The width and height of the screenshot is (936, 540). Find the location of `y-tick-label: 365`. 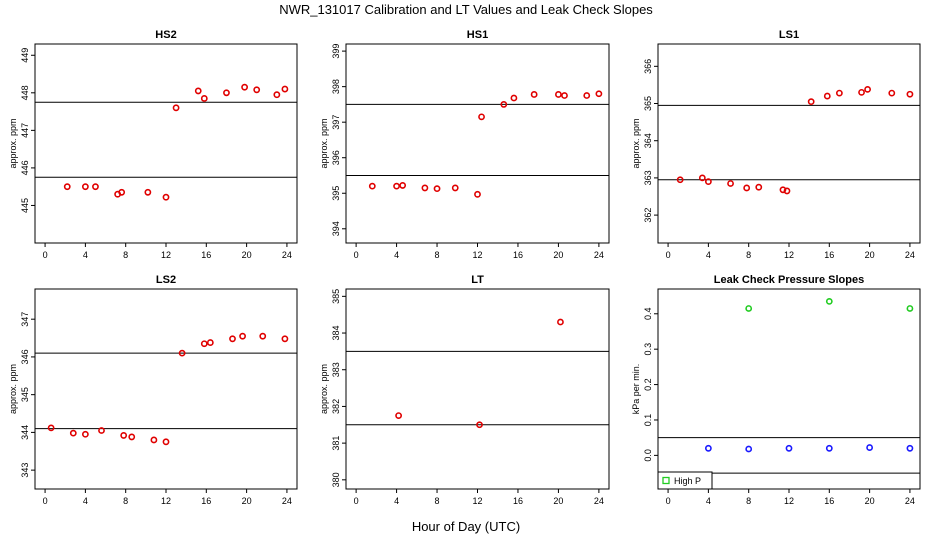

y-tick-label: 365 is located at coordinates (648, 103).